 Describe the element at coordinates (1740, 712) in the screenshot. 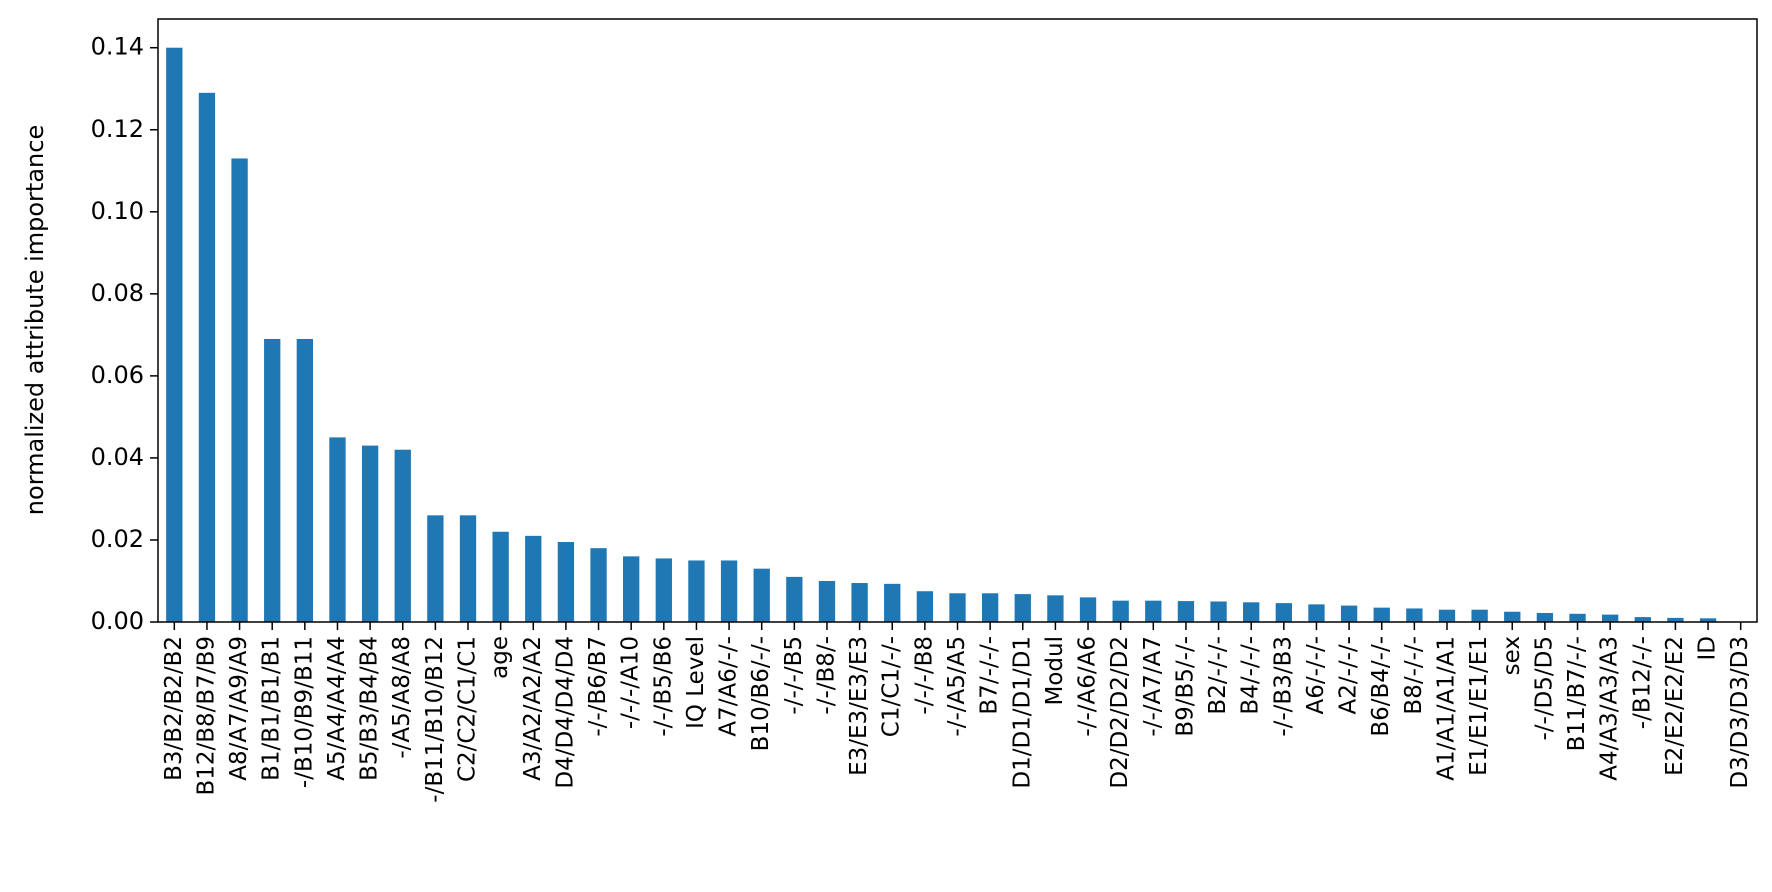

I see `x-tick-label: D3/D3/D3/D3` at that location.